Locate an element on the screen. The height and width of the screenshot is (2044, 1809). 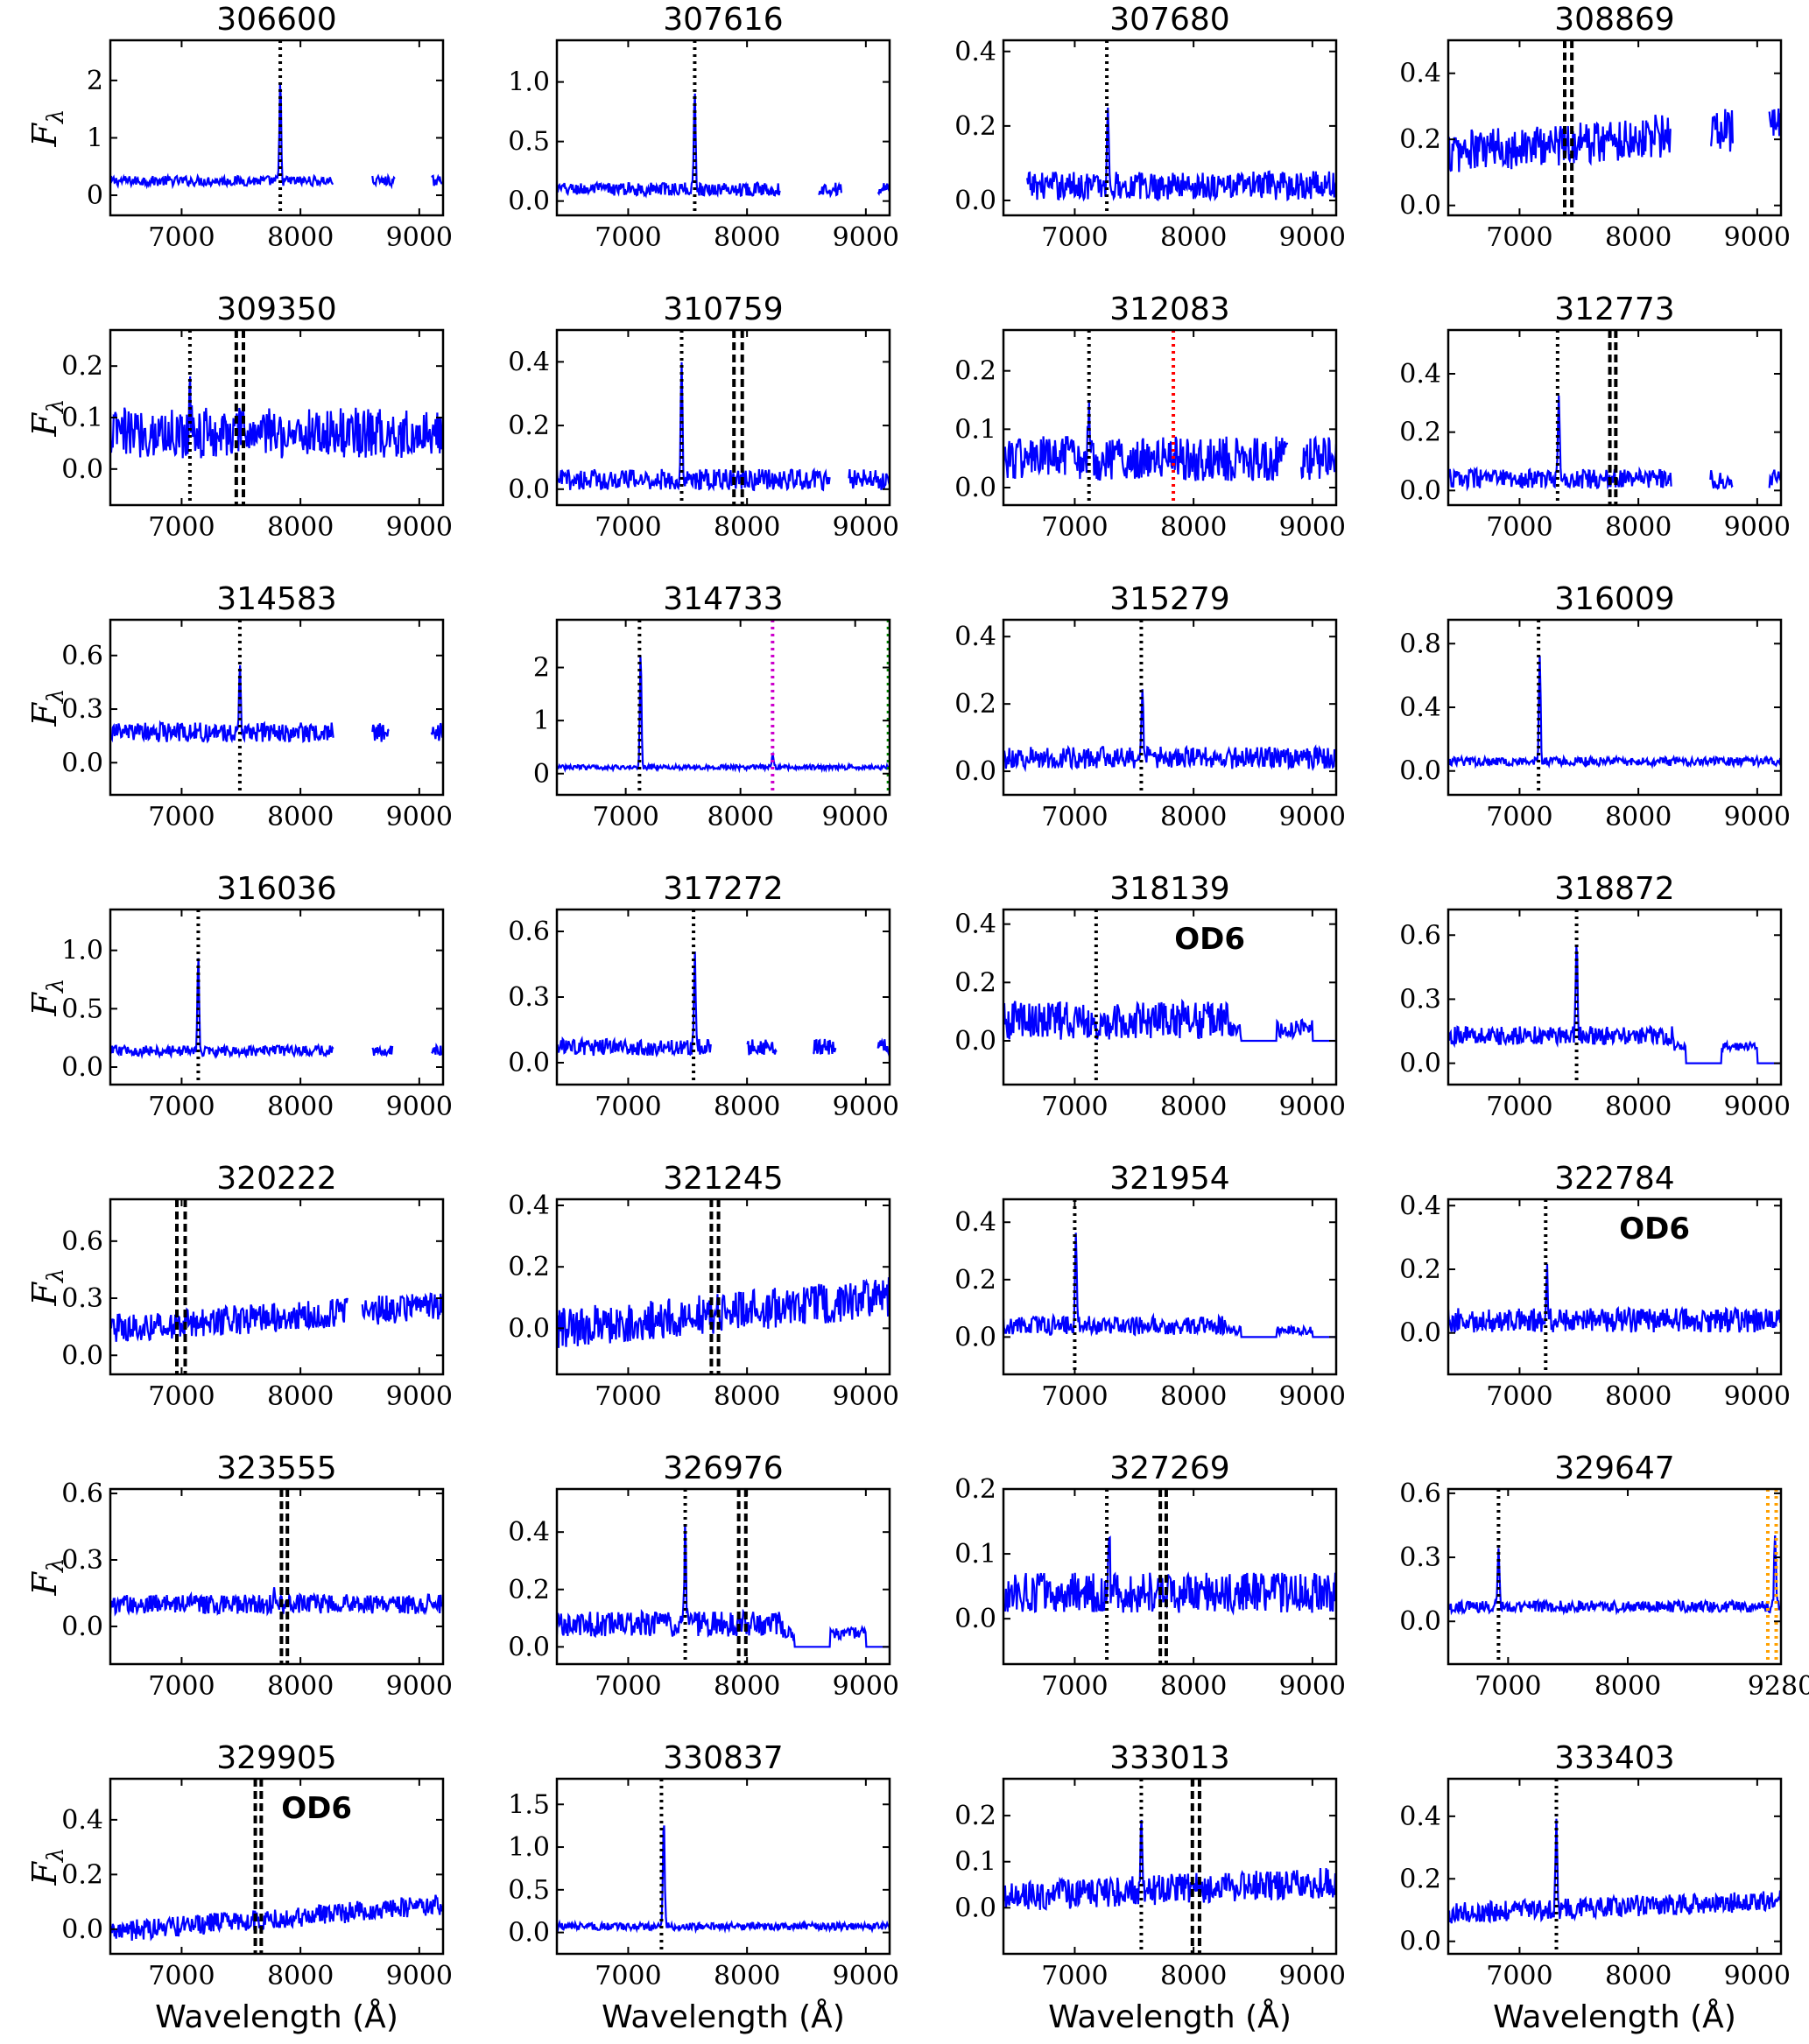
y-tick-label: 1 is located at coordinates (95, 138).